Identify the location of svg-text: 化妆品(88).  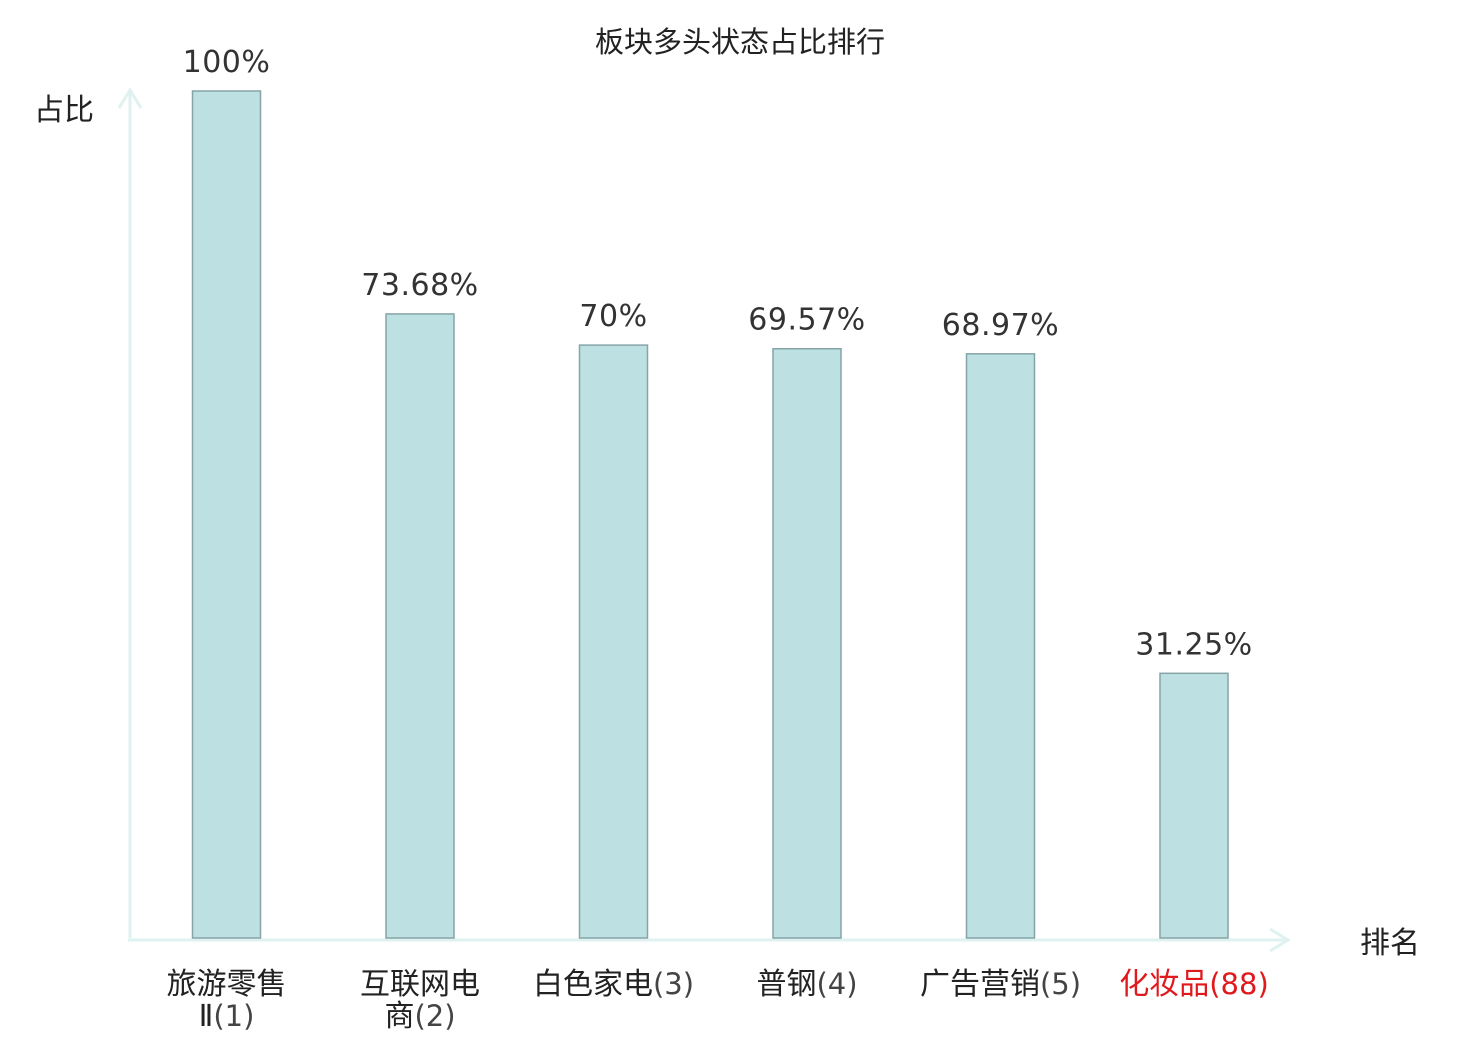
(1194, 984).